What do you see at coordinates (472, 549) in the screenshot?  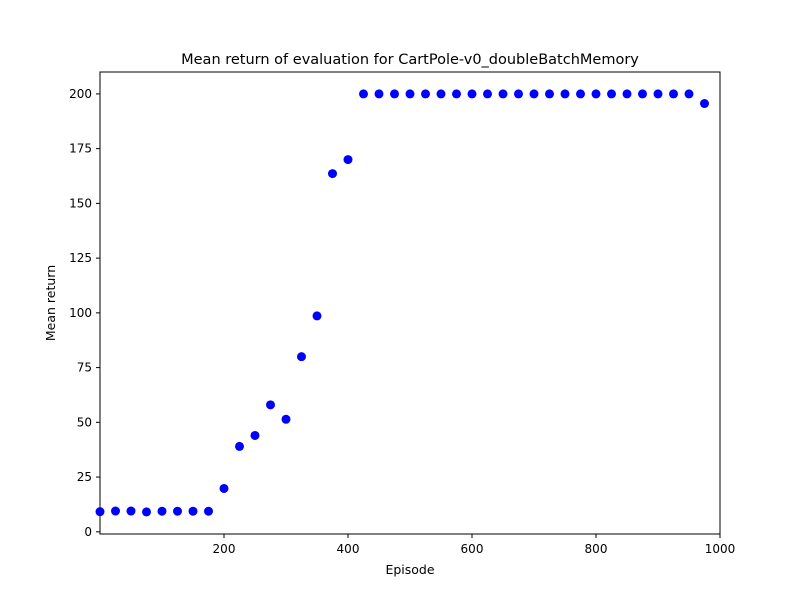 I see `x-tick-label: 600` at bounding box center [472, 549].